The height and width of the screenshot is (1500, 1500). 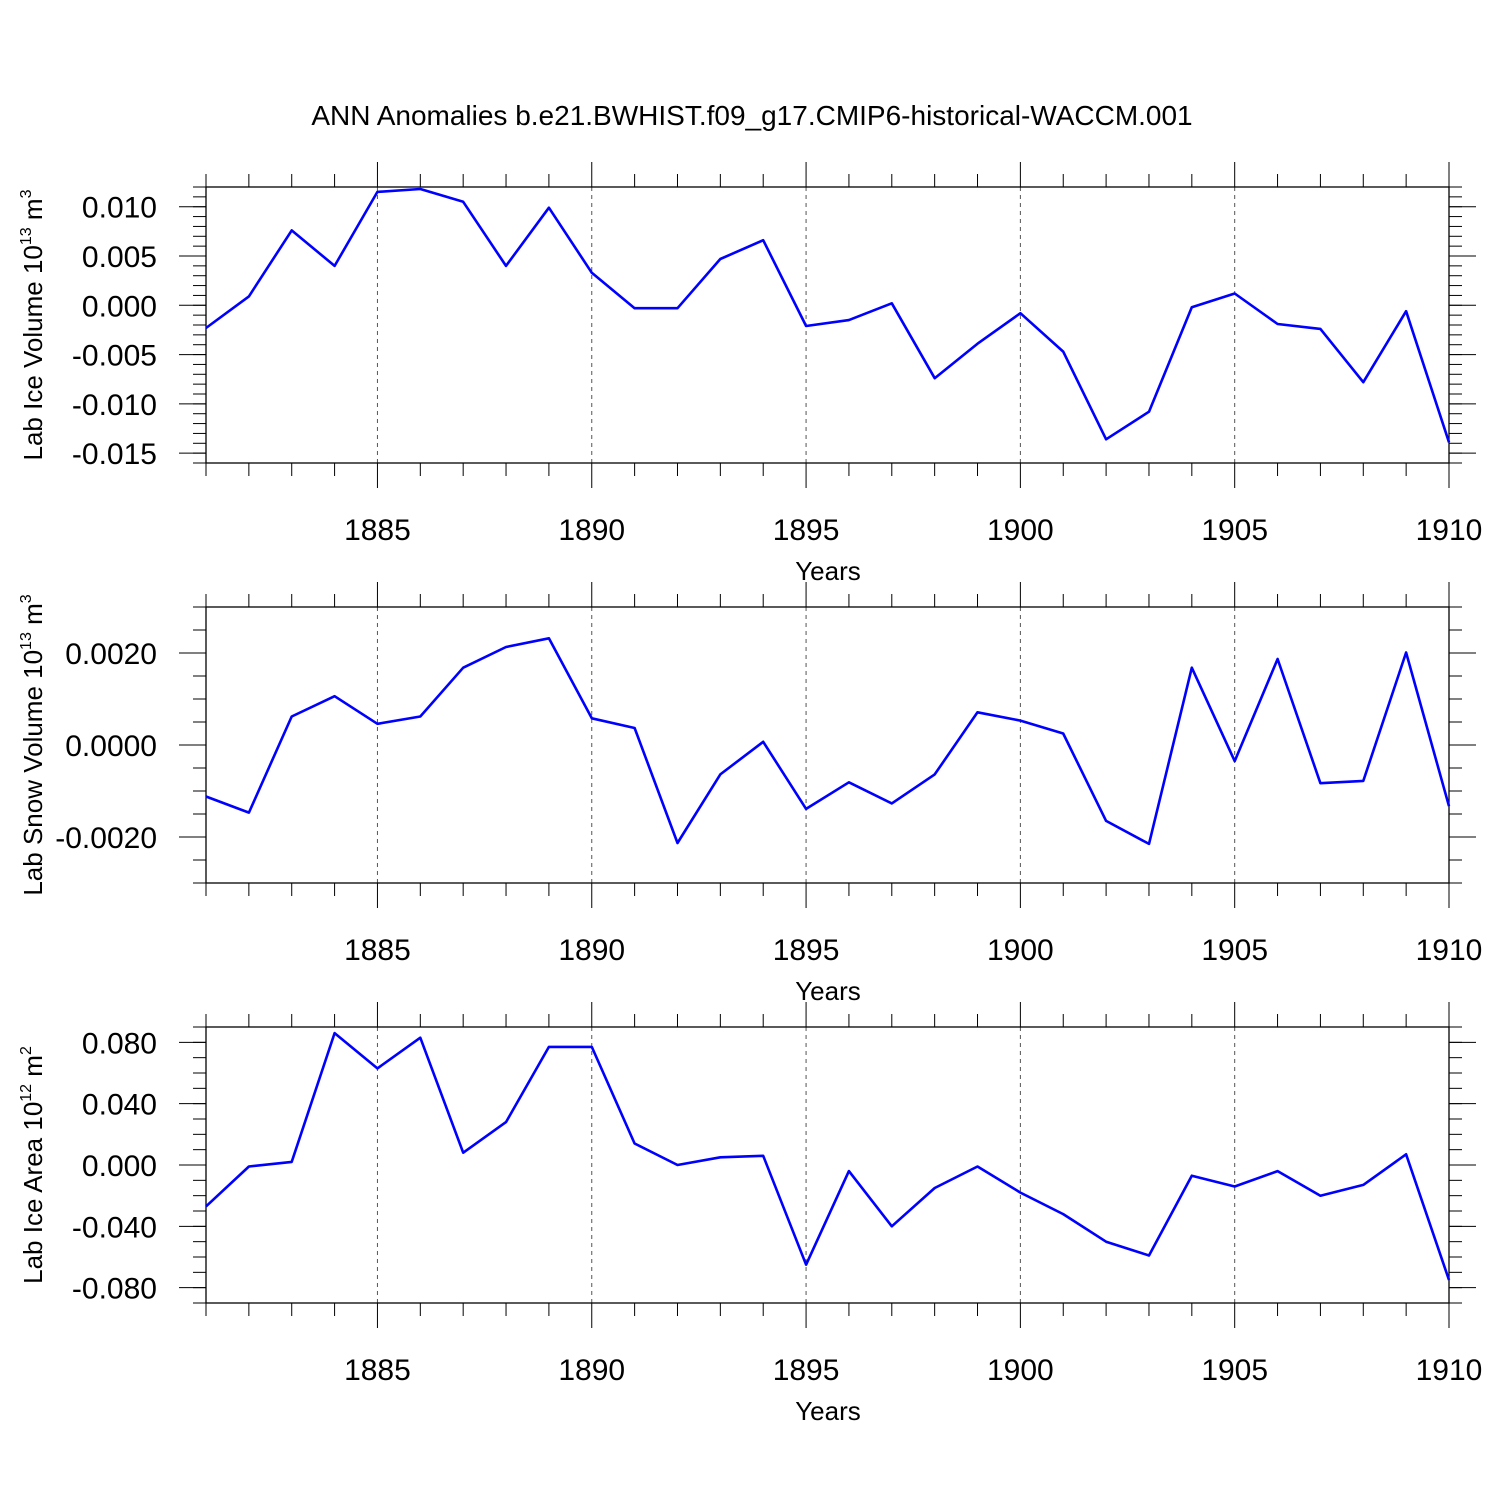 I want to click on y-tick-label: 0.040, so click(x=119, y=1105).